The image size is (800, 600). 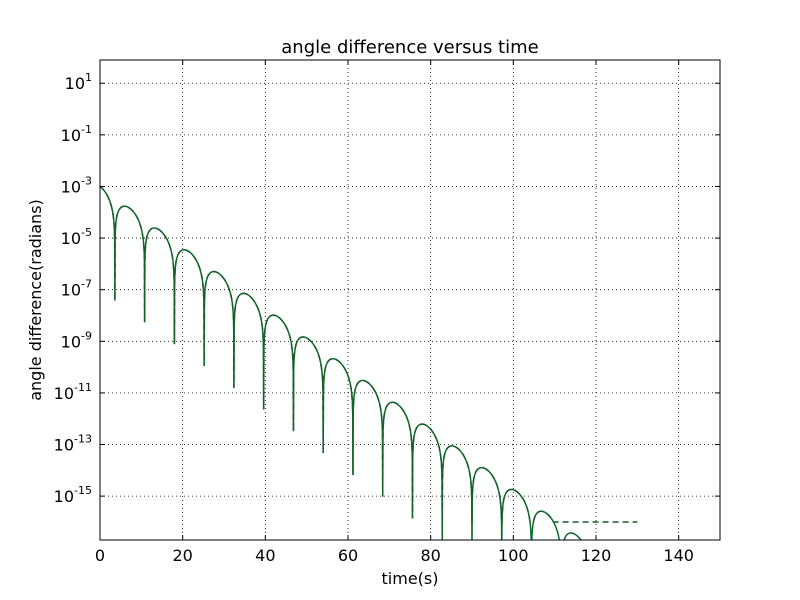 I want to click on x-tick-label: 40, so click(x=265, y=555).